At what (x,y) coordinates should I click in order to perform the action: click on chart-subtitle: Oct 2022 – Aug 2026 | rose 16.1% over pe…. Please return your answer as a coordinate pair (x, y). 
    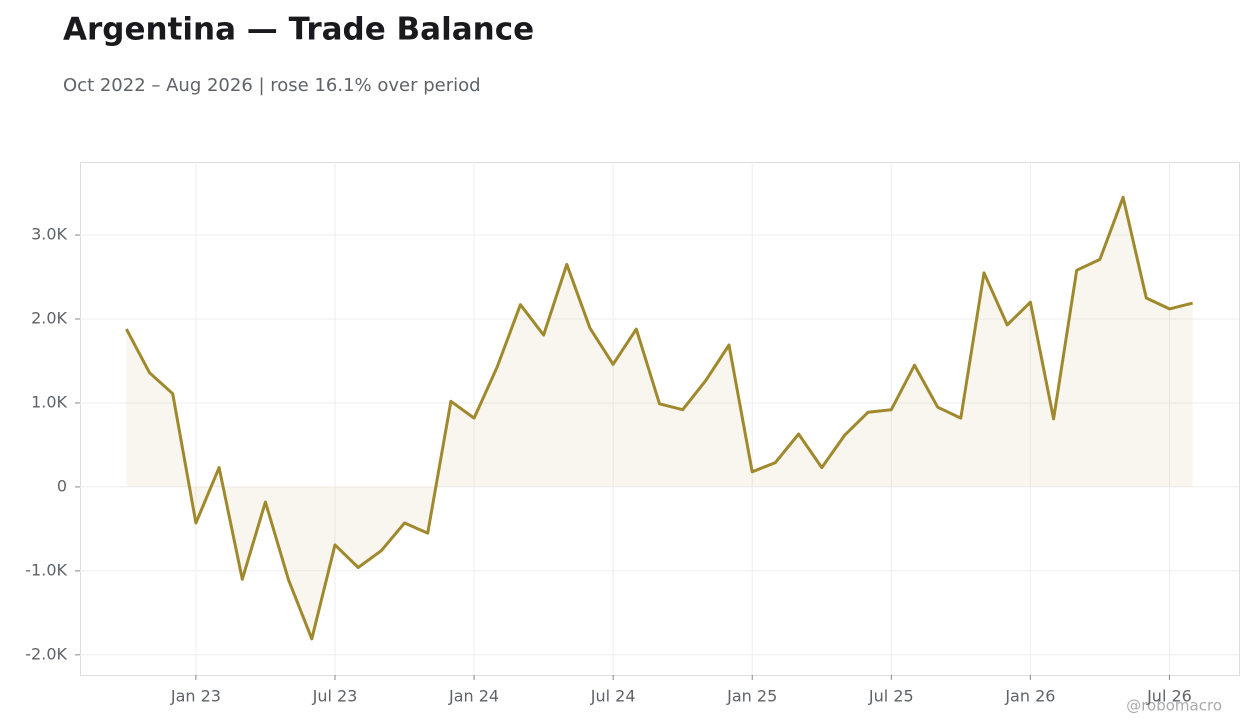
    Looking at the image, I should click on (272, 85).